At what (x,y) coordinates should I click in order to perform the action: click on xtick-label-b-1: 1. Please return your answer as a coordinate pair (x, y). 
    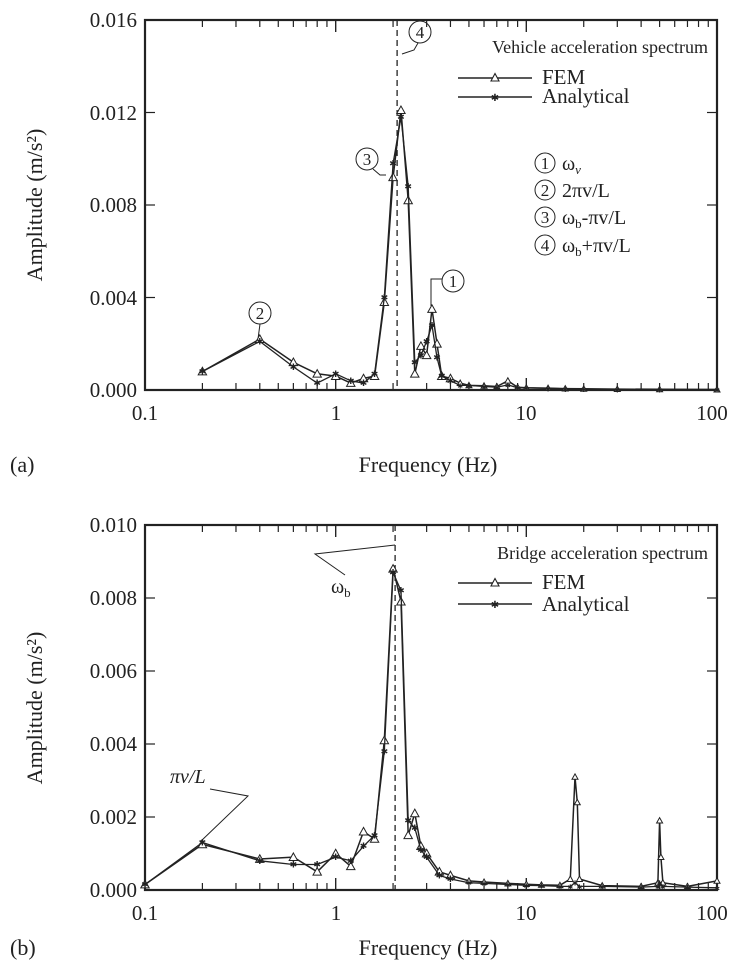
    Looking at the image, I should click on (336, 913).